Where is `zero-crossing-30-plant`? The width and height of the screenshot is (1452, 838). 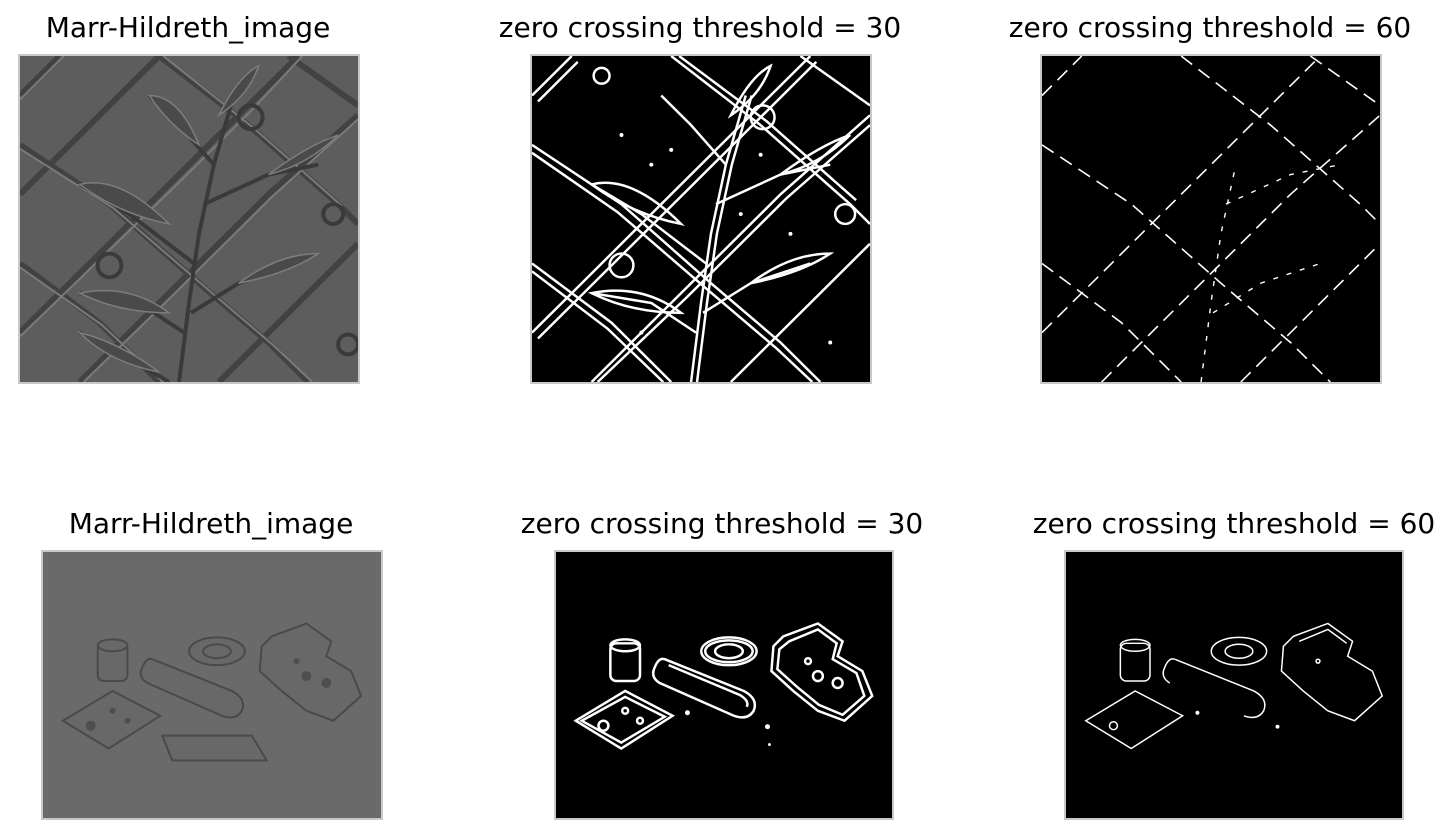
zero-crossing-30-plant is located at coordinates (701, 219).